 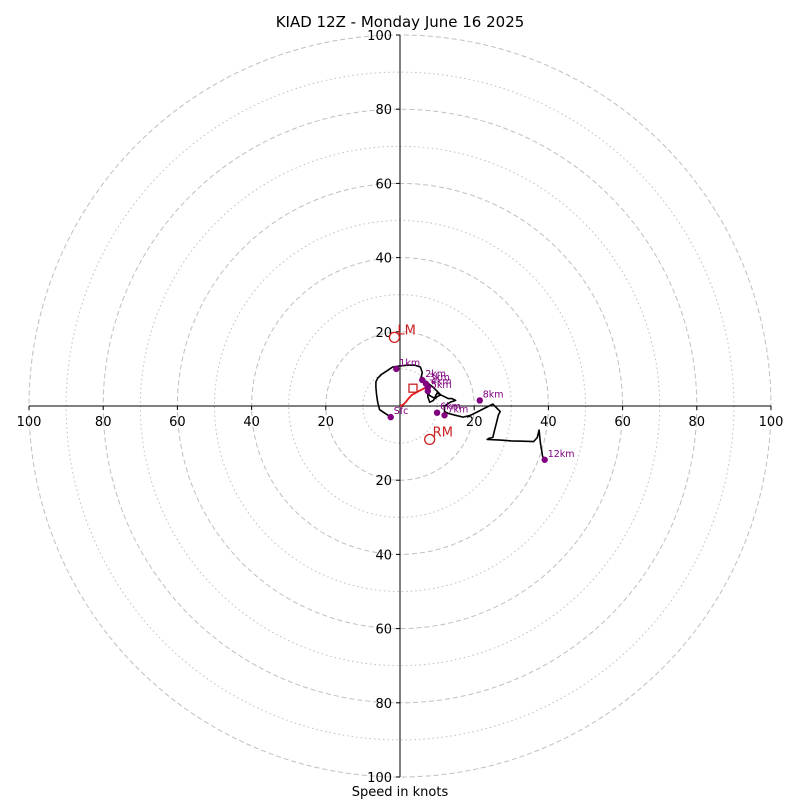 I want to click on height-label-6km: 6km, so click(x=450, y=407).